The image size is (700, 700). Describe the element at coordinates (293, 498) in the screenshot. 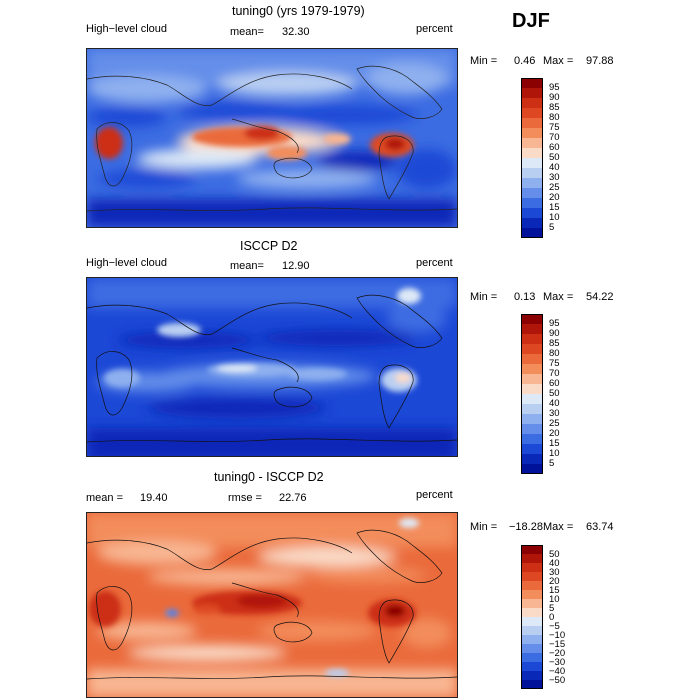

I see `rmse-value: 22.76` at that location.